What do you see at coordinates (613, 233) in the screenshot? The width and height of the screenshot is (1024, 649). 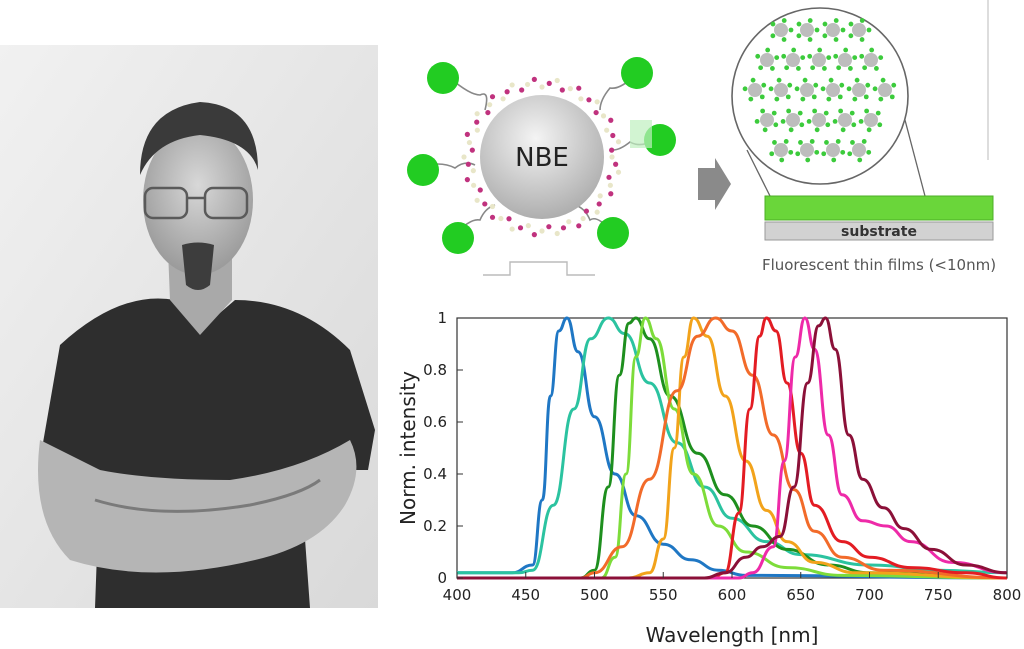 I see `dye-molecule` at bounding box center [613, 233].